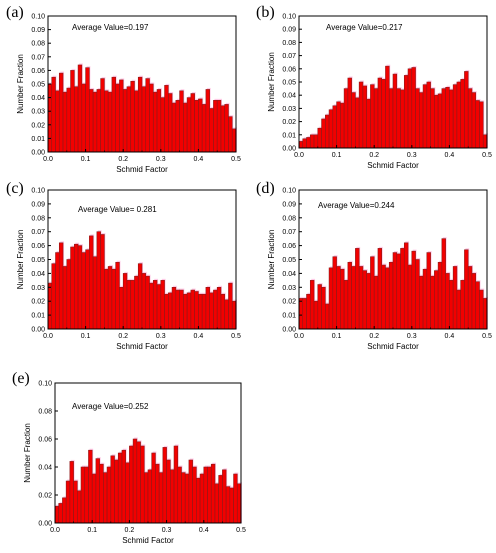  What do you see at coordinates (117, 209) in the screenshot?
I see `average-value-annotation: Average Value= 0.281` at bounding box center [117, 209].